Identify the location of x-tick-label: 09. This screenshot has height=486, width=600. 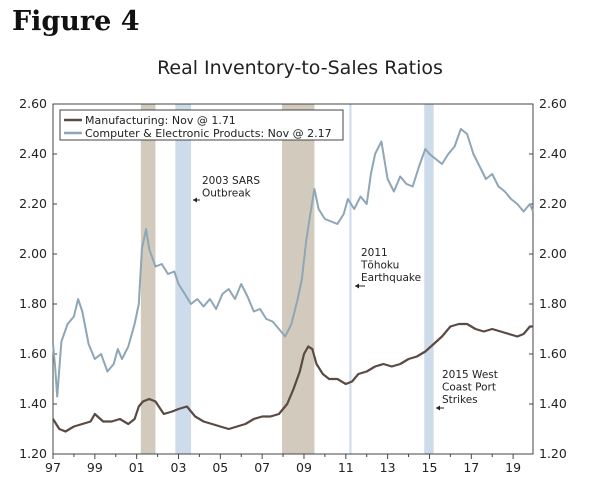
(304, 467).